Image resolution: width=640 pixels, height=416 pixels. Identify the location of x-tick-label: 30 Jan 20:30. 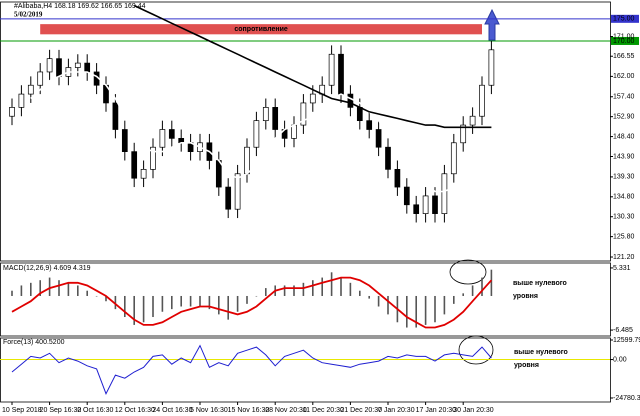
(473, 410).